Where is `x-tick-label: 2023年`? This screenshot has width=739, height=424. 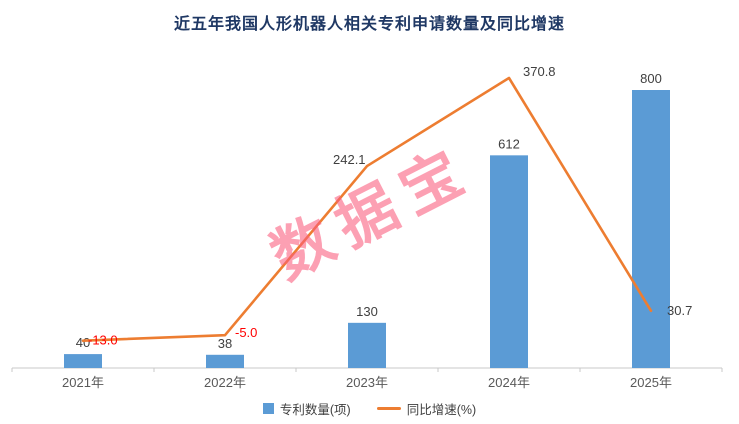 x-tick-label: 2023年 is located at coordinates (367, 382).